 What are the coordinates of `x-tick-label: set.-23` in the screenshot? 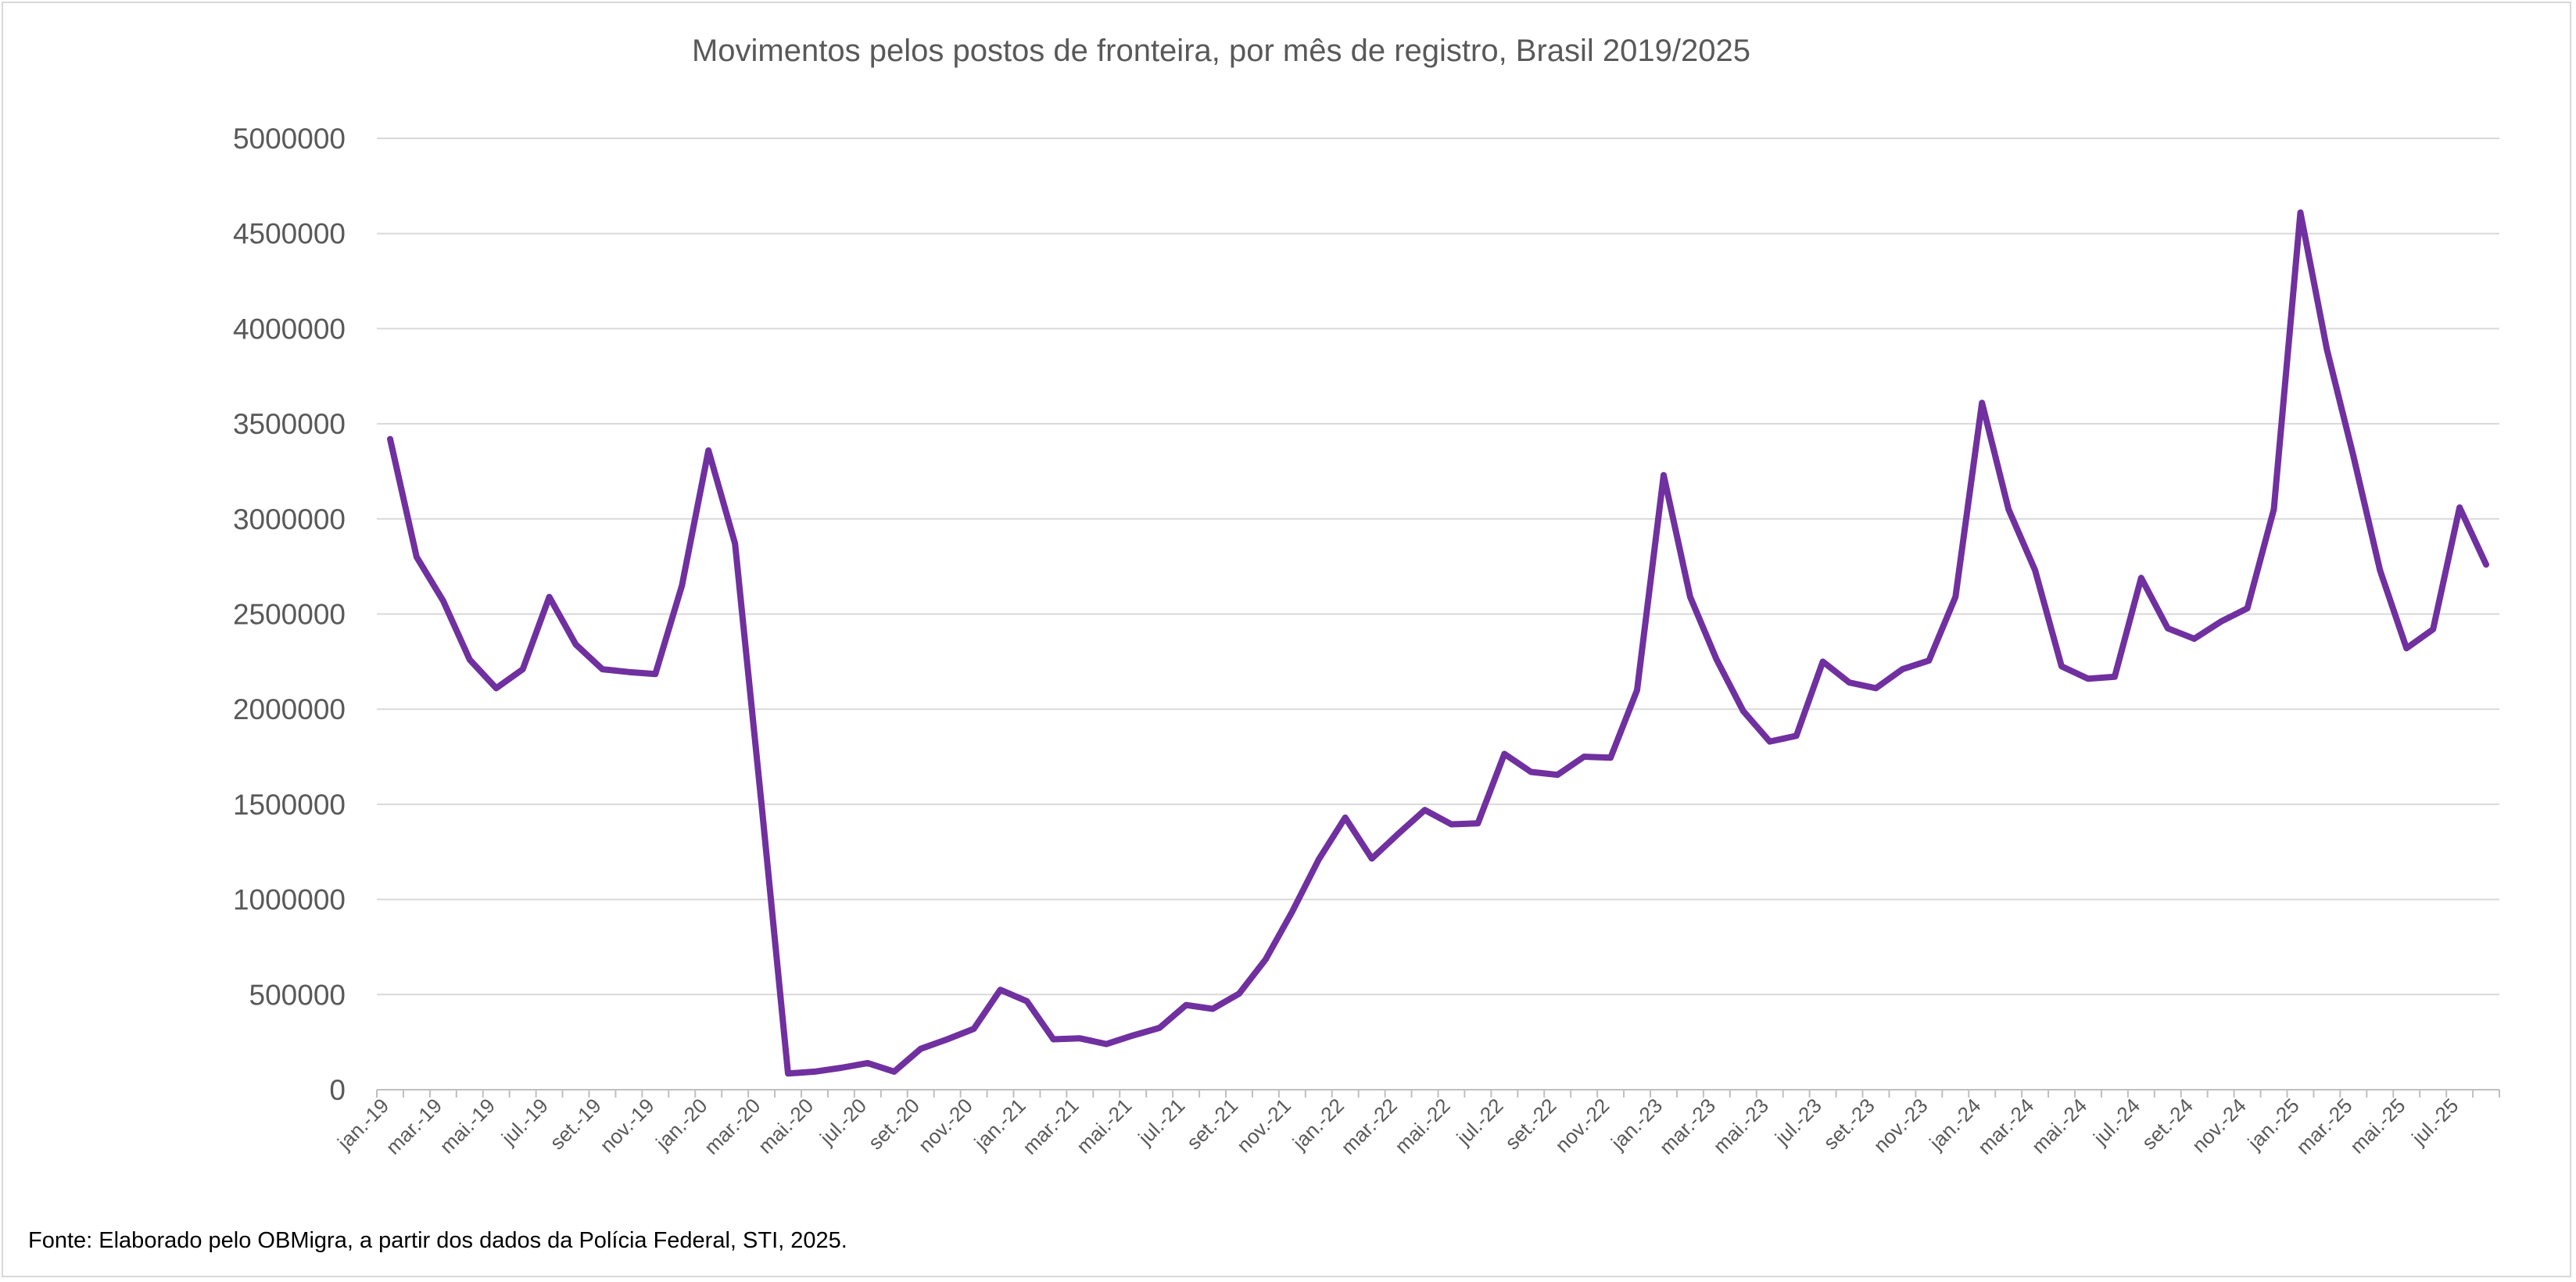 It's located at (1848, 1124).